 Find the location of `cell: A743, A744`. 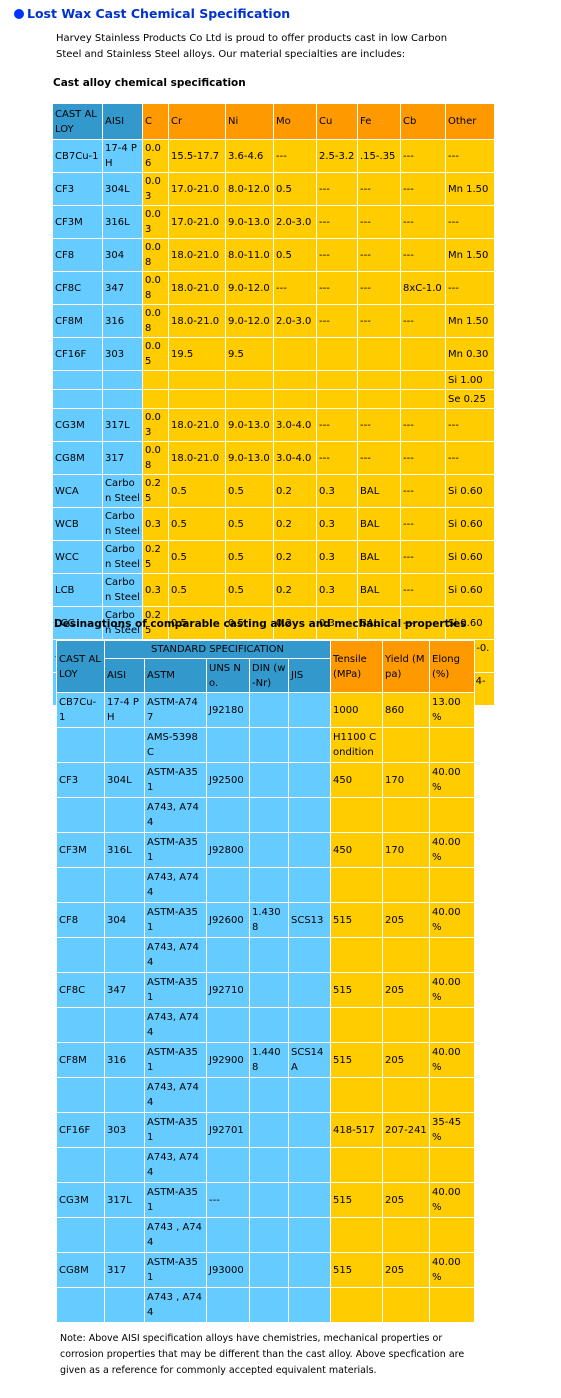

cell: A743, A744 is located at coordinates (175, 885).